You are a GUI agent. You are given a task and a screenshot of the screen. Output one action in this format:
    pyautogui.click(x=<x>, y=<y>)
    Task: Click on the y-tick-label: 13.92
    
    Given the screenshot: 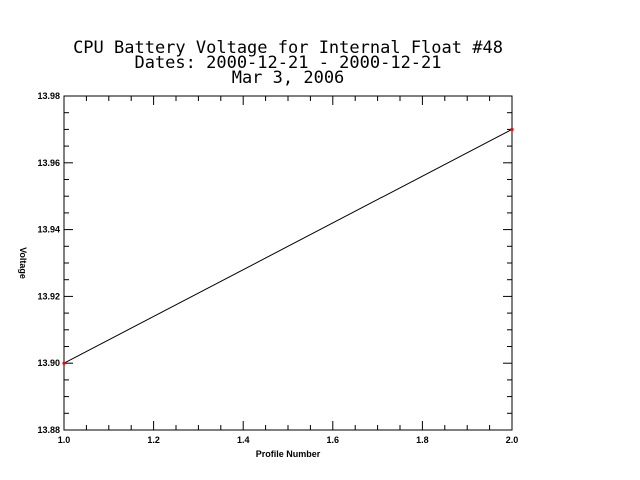 What is the action you would take?
    pyautogui.click(x=48, y=296)
    